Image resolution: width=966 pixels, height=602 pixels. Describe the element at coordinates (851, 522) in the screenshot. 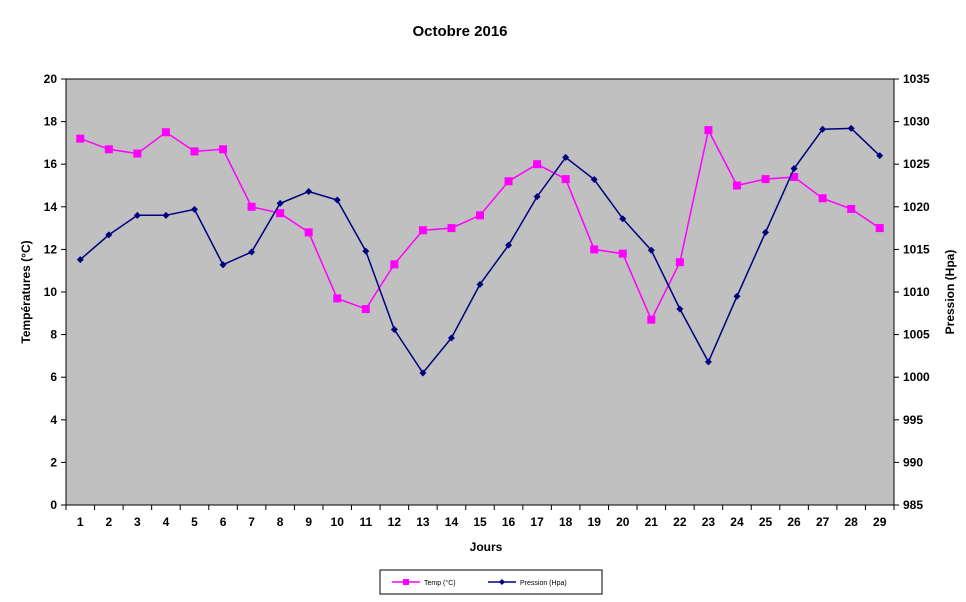

I see `x-tick-label: 28` at that location.